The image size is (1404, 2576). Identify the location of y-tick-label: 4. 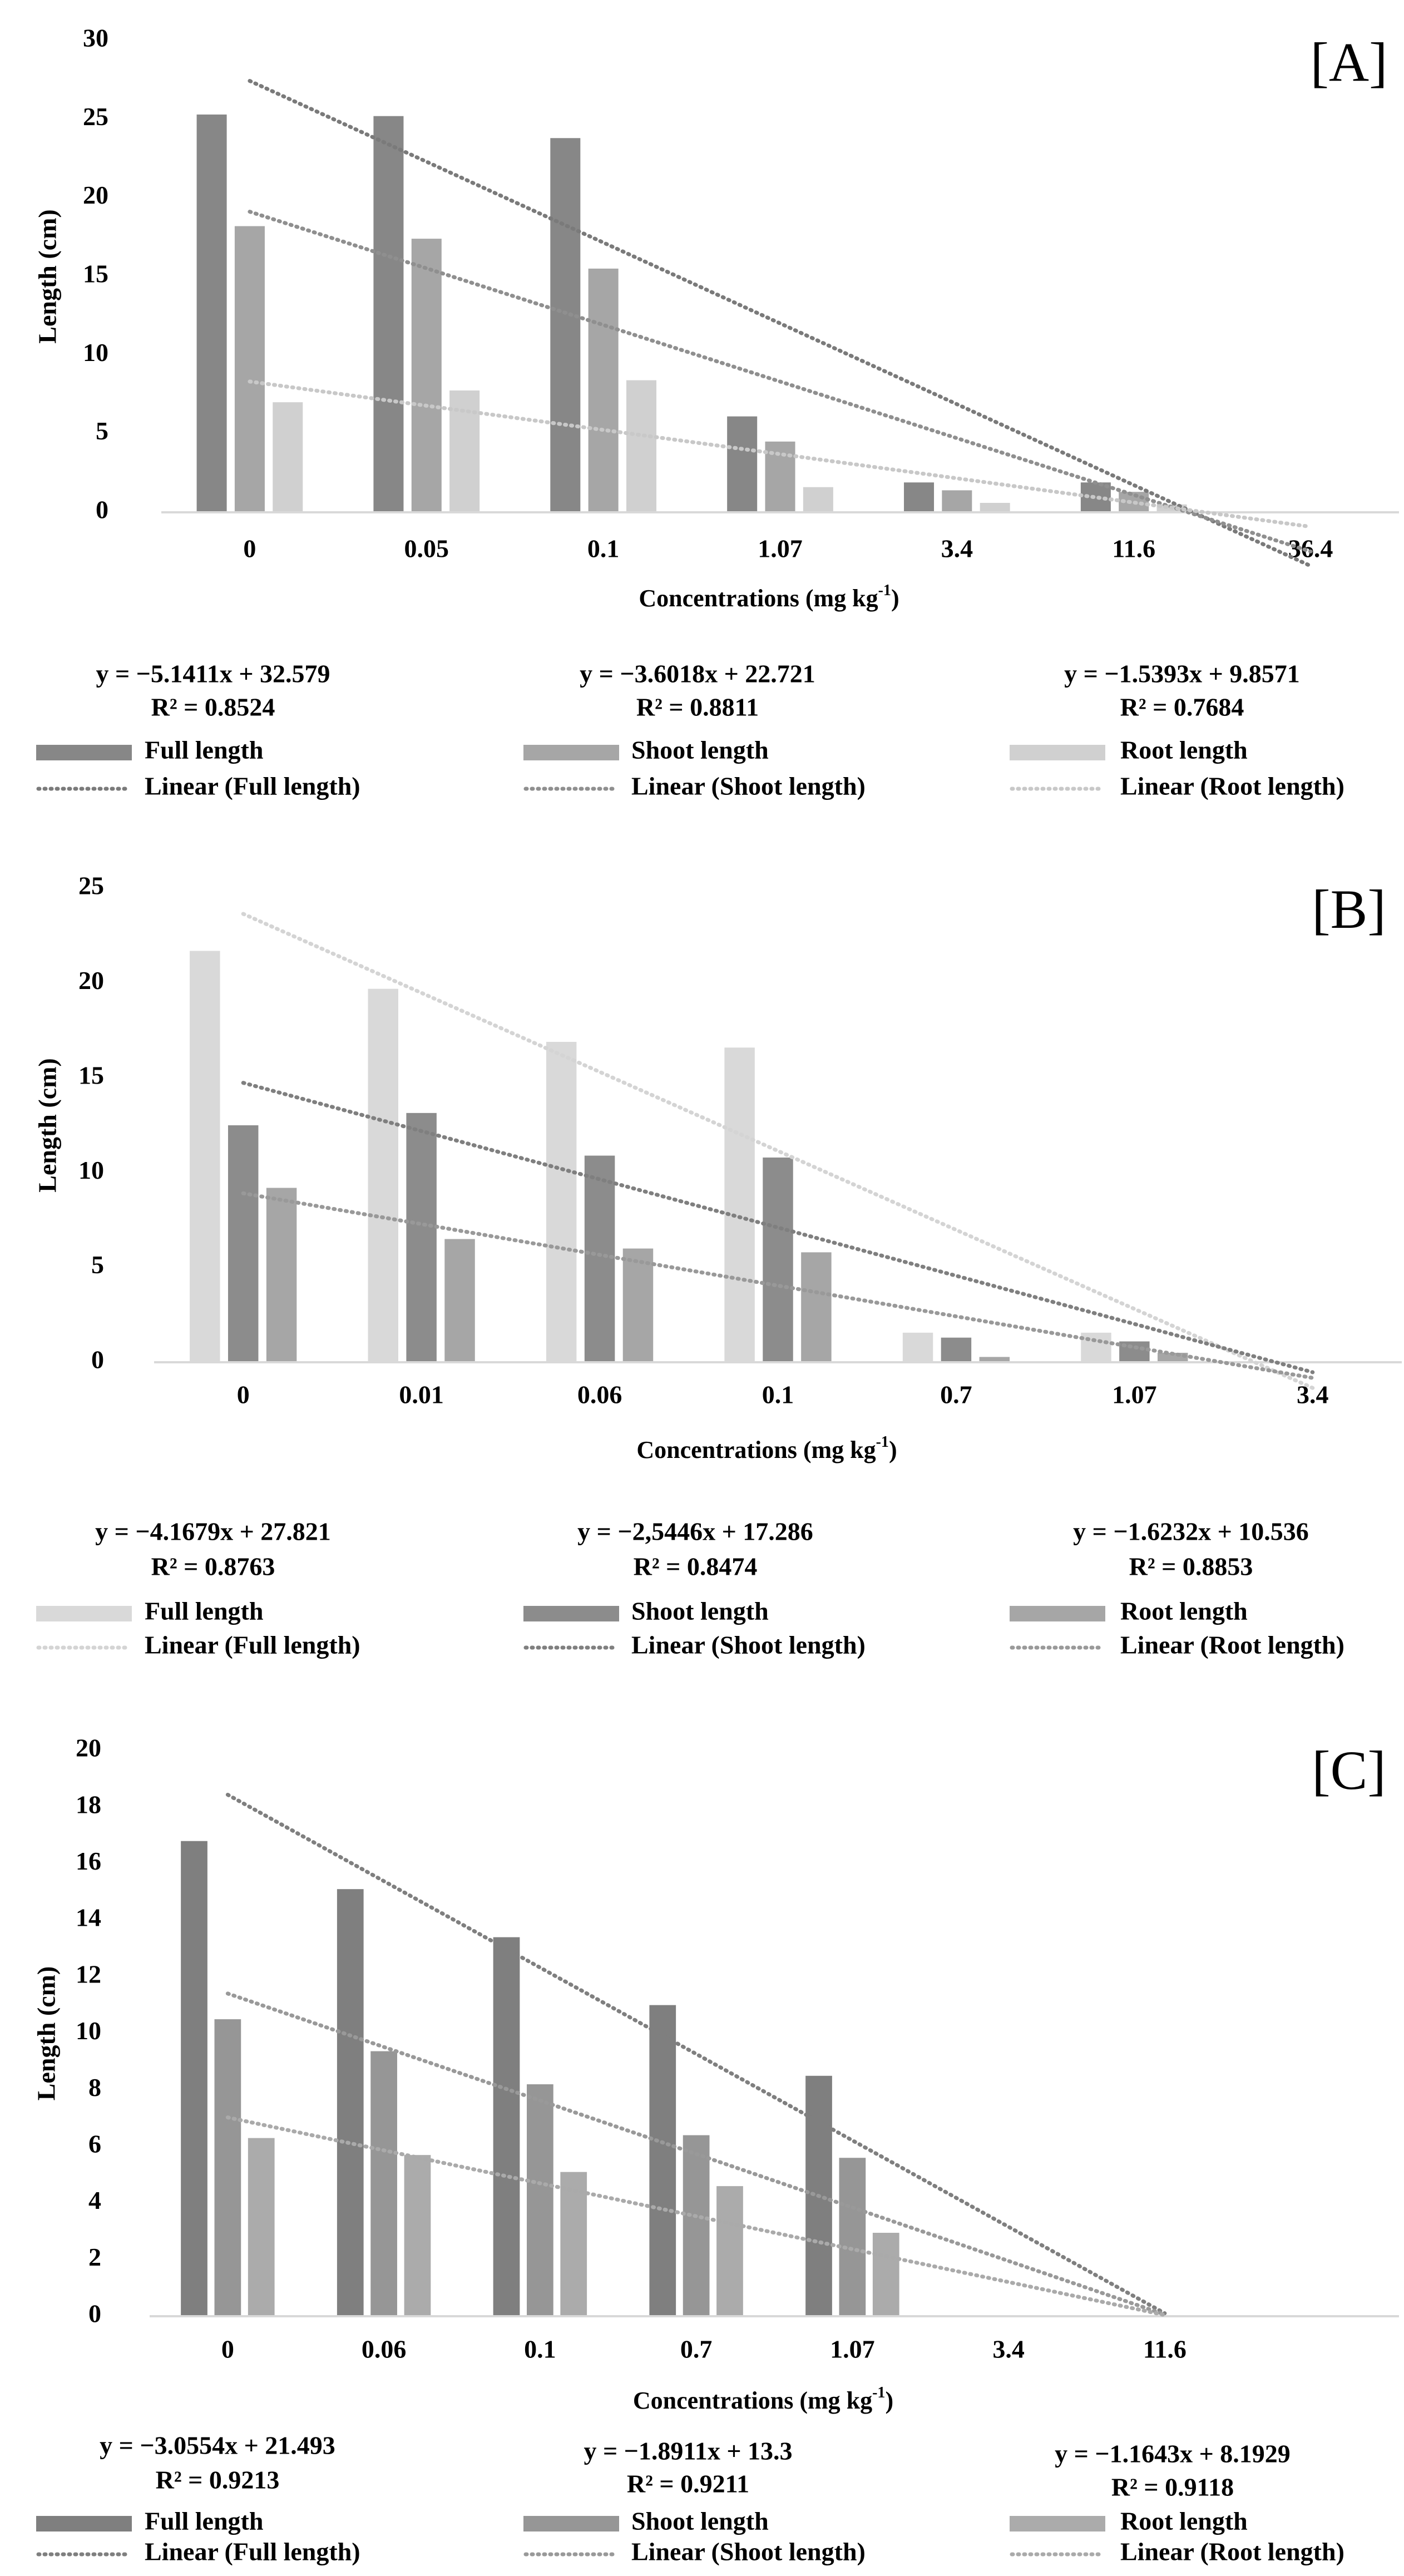
(94, 2200).